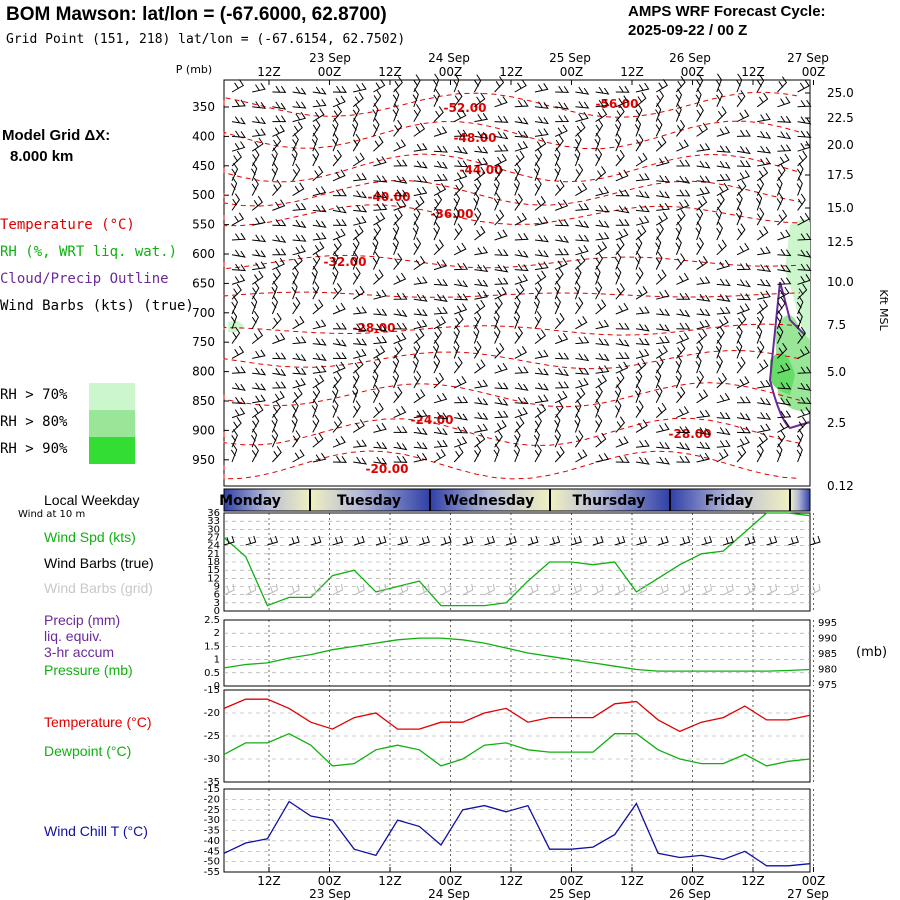 Image resolution: width=900 pixels, height=900 pixels. Describe the element at coordinates (212, 673) in the screenshot. I see `pressure-tick-label: 0.5` at that location.